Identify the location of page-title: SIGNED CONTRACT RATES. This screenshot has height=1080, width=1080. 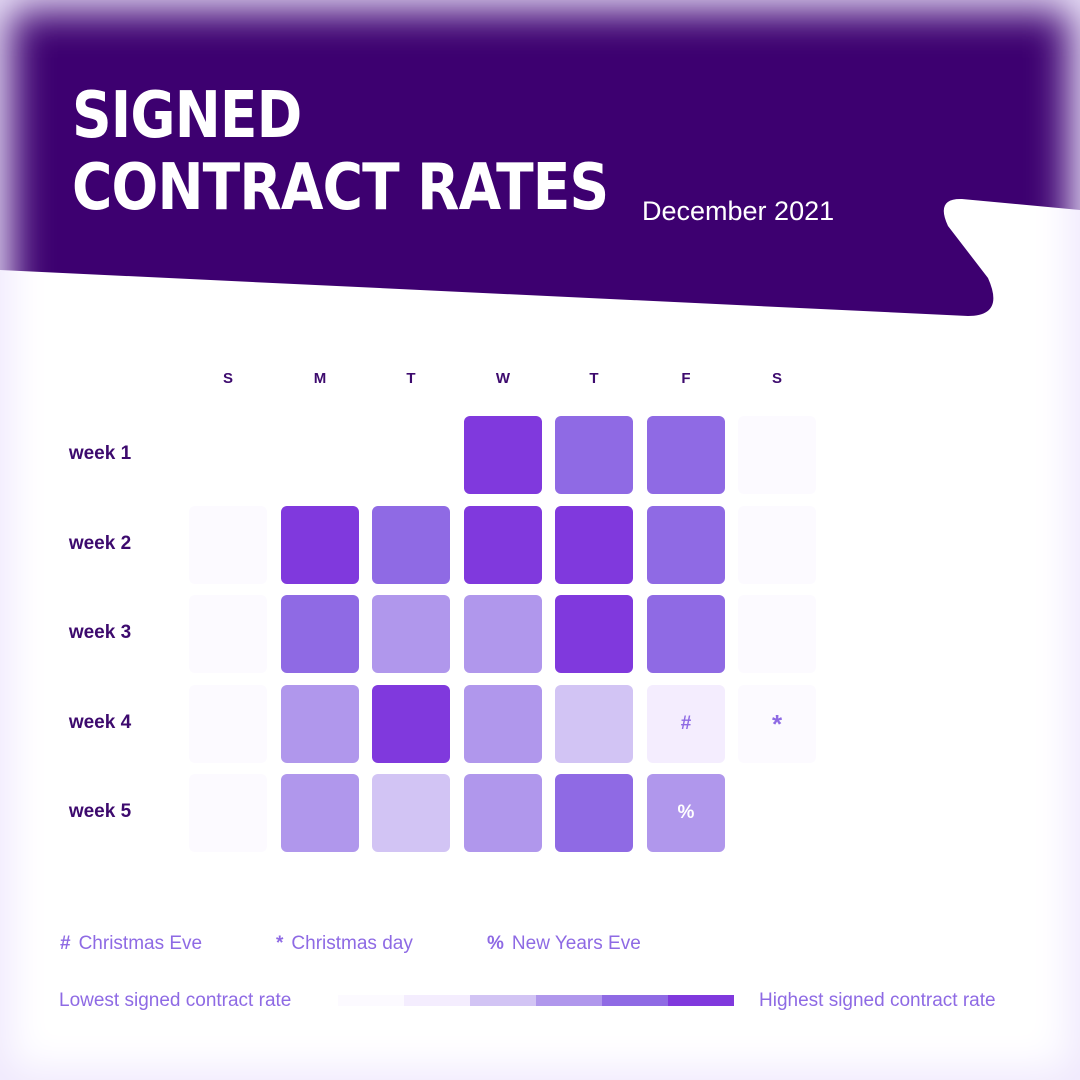
(340, 152).